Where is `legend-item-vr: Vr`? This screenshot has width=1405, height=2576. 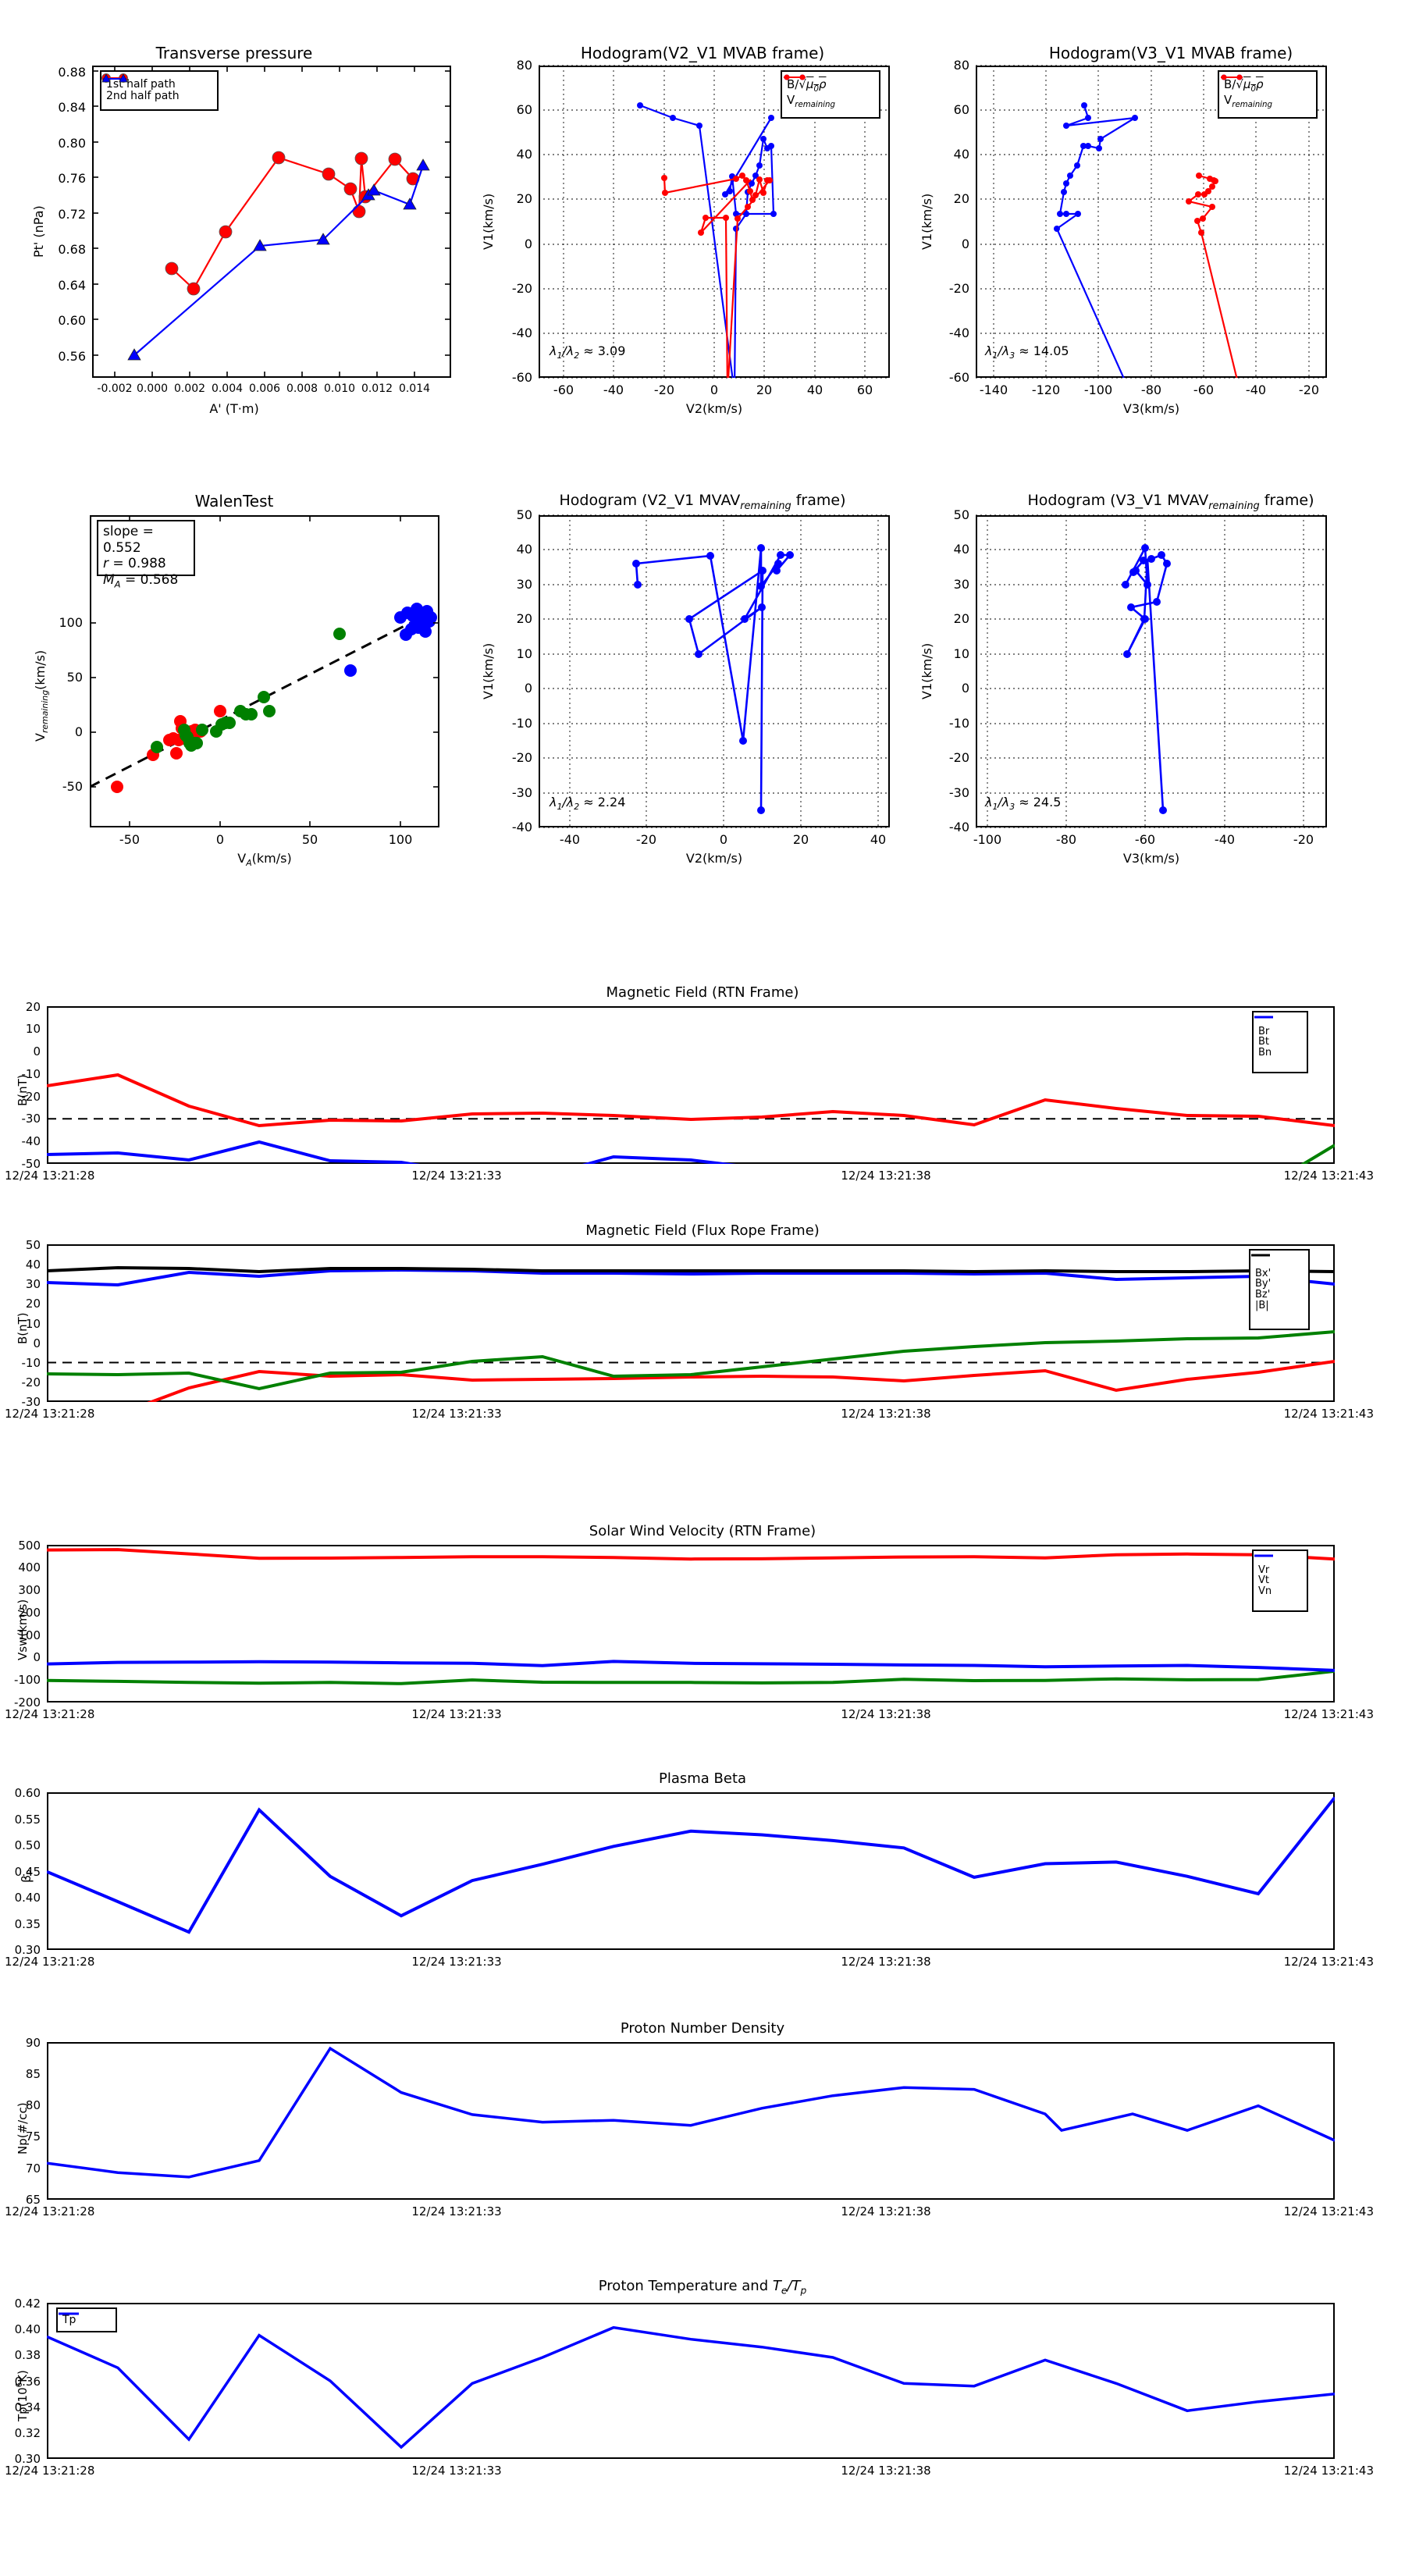 legend-item-vr: Vr is located at coordinates (1278, 1565).